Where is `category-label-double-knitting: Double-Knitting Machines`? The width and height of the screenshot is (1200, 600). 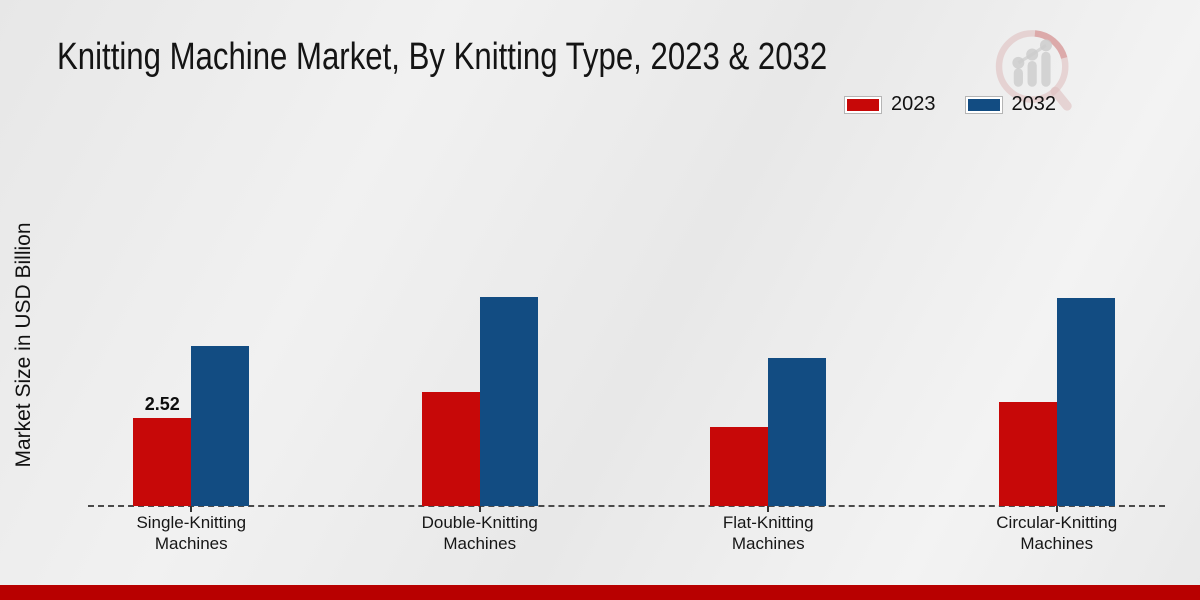
category-label-double-knitting: Double-Knitting Machines is located at coordinates (479, 533).